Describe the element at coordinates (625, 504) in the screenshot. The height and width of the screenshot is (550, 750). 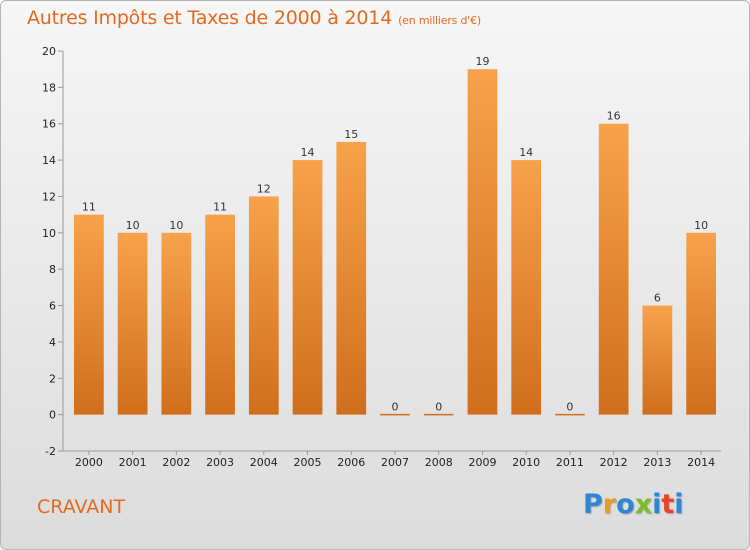
I see `logo-letter: o` at that location.